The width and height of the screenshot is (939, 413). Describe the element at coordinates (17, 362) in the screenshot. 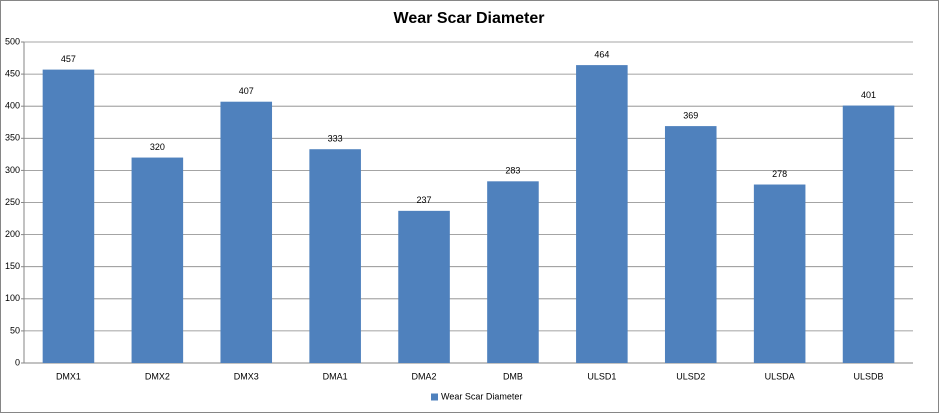

I see `y-tick-label: 0` at that location.